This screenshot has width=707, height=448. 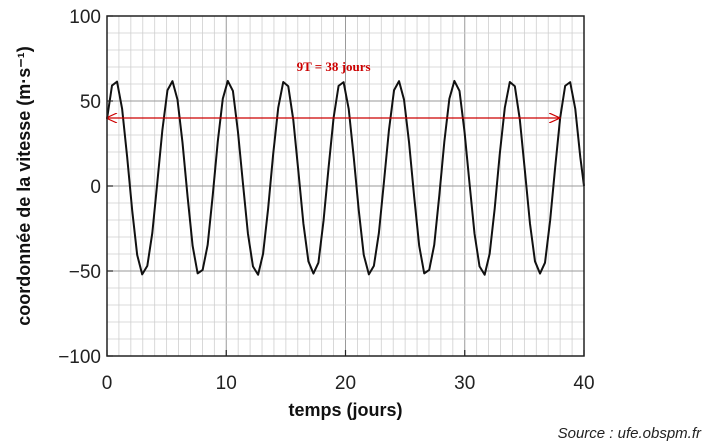 What do you see at coordinates (226, 383) in the screenshot?
I see `x-tick-label: 10` at bounding box center [226, 383].